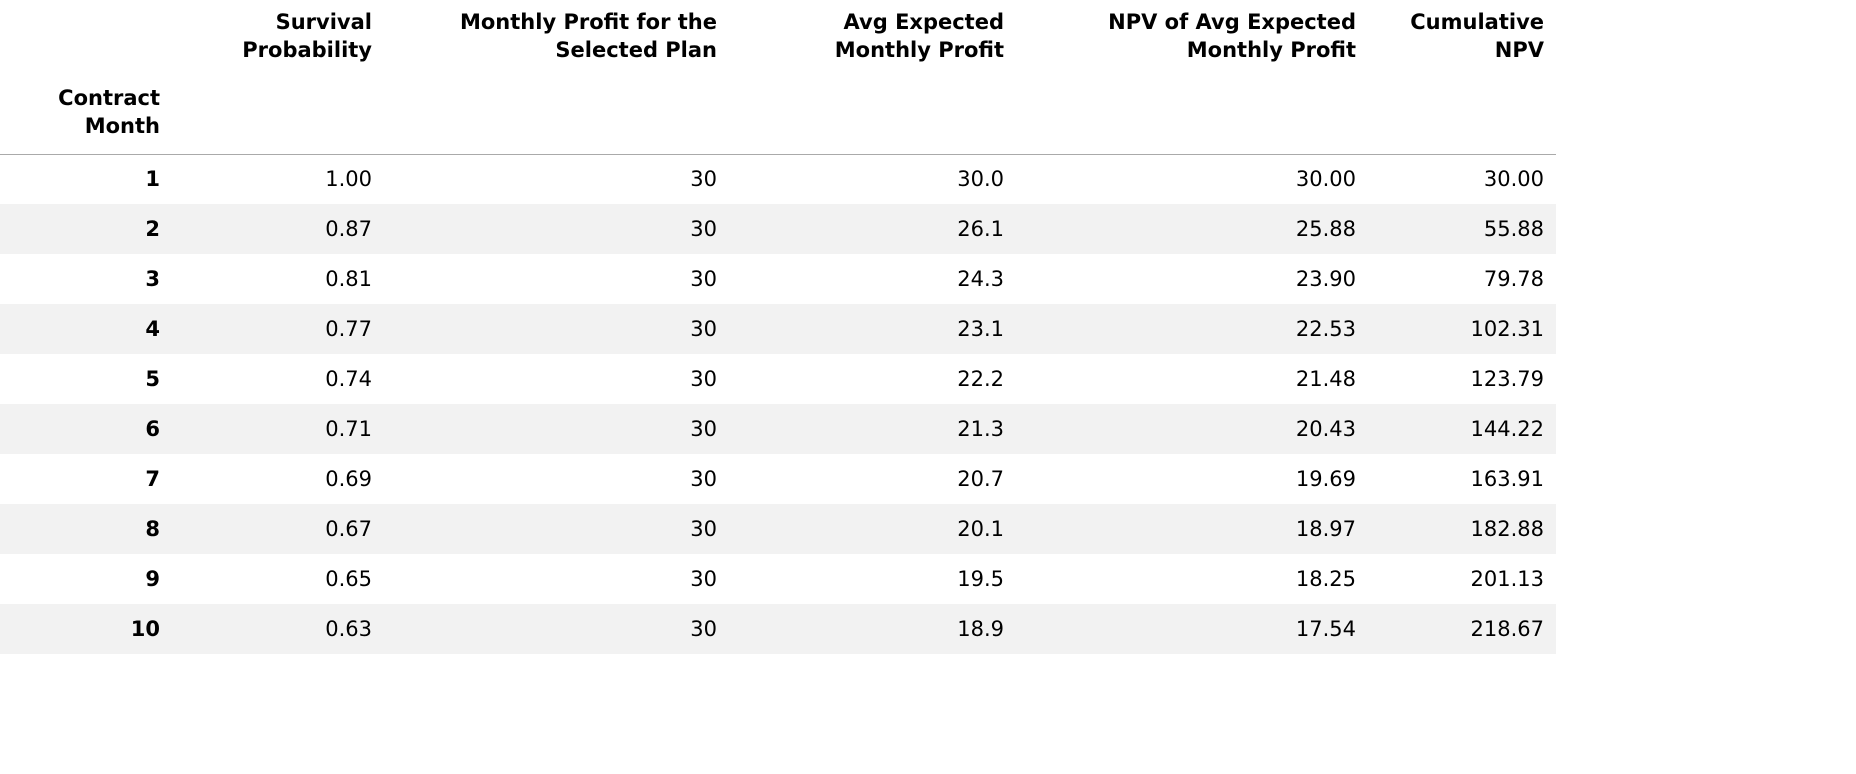 The image size is (1856, 774). I want to click on avg-expected-monthly-profit-cell: 30.0, so click(980, 179).